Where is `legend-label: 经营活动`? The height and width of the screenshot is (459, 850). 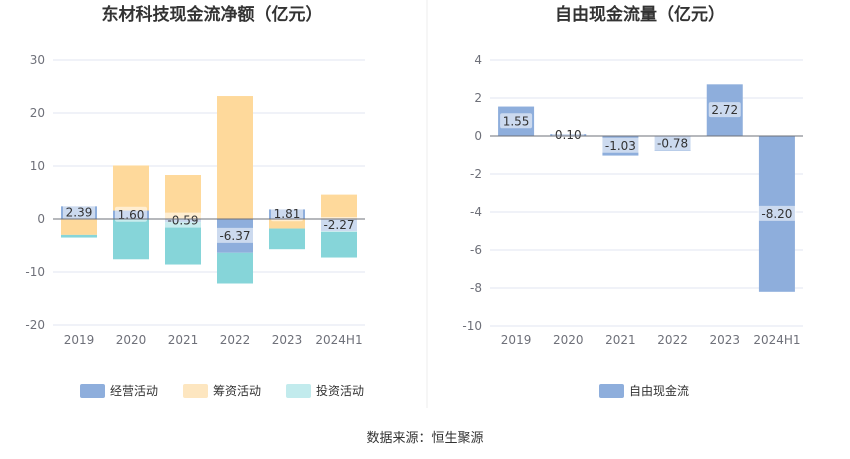
legend-label: 经营活动 is located at coordinates (134, 391).